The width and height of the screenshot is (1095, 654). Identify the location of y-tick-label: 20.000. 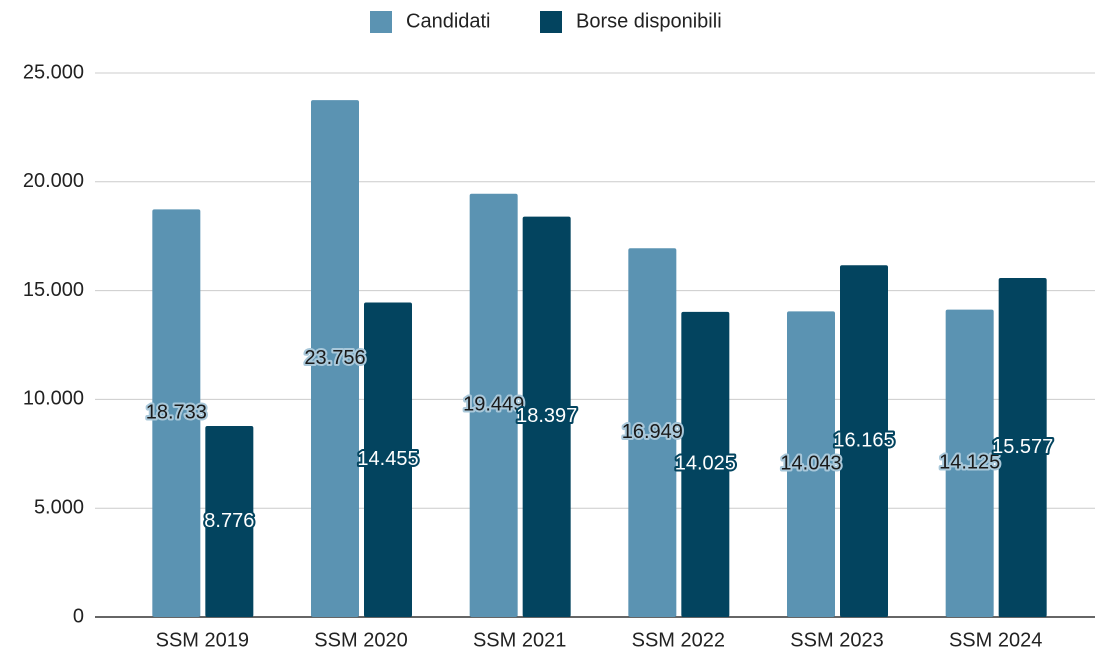
(53, 181).